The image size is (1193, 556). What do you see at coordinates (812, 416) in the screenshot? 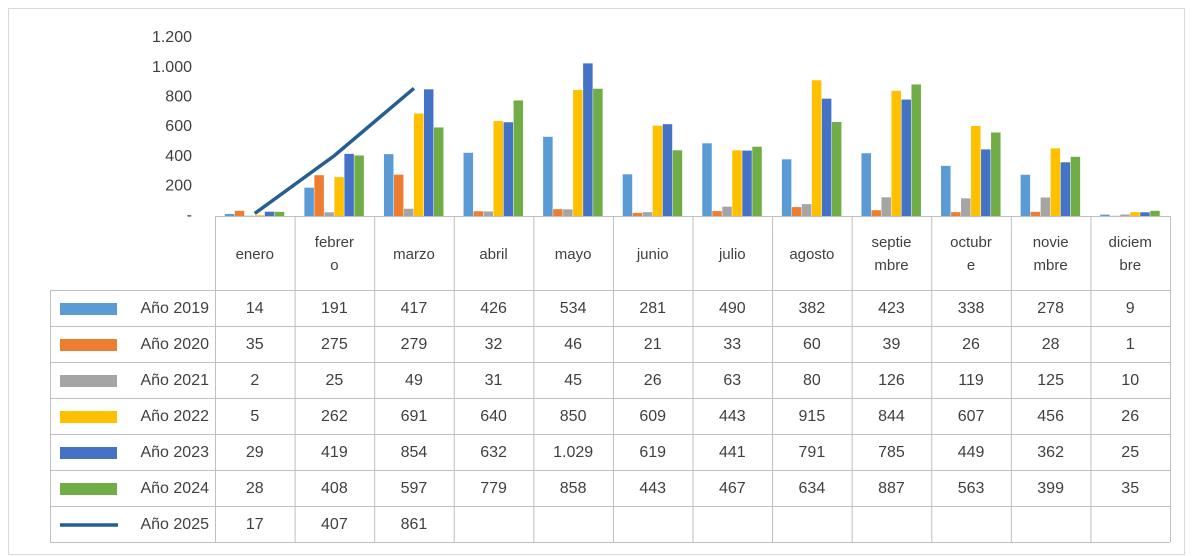
I see `table-cell: 915` at bounding box center [812, 416].